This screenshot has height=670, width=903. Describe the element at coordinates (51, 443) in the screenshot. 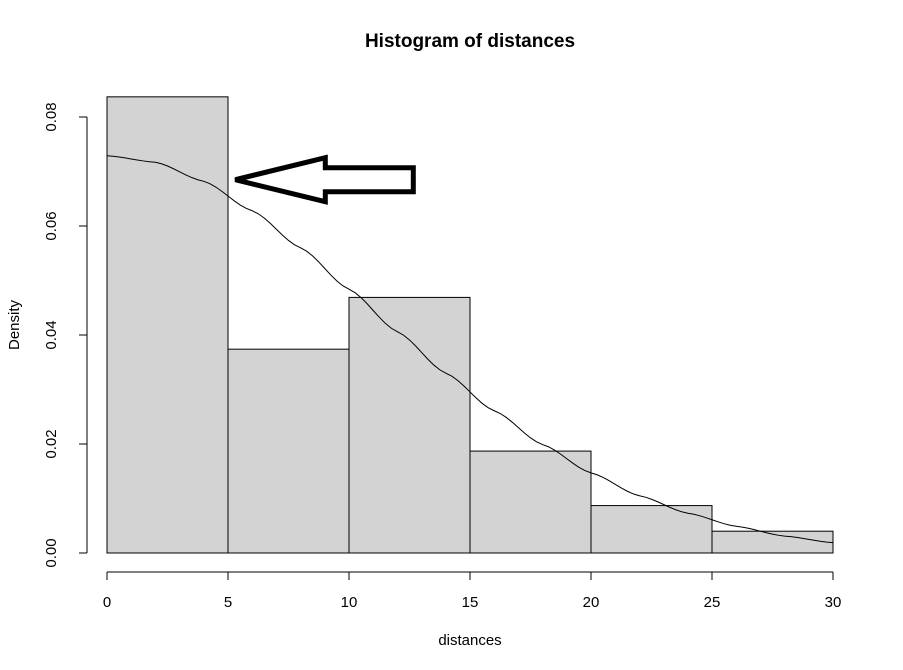

I see `y-tick-label-1: 0.02` at that location.